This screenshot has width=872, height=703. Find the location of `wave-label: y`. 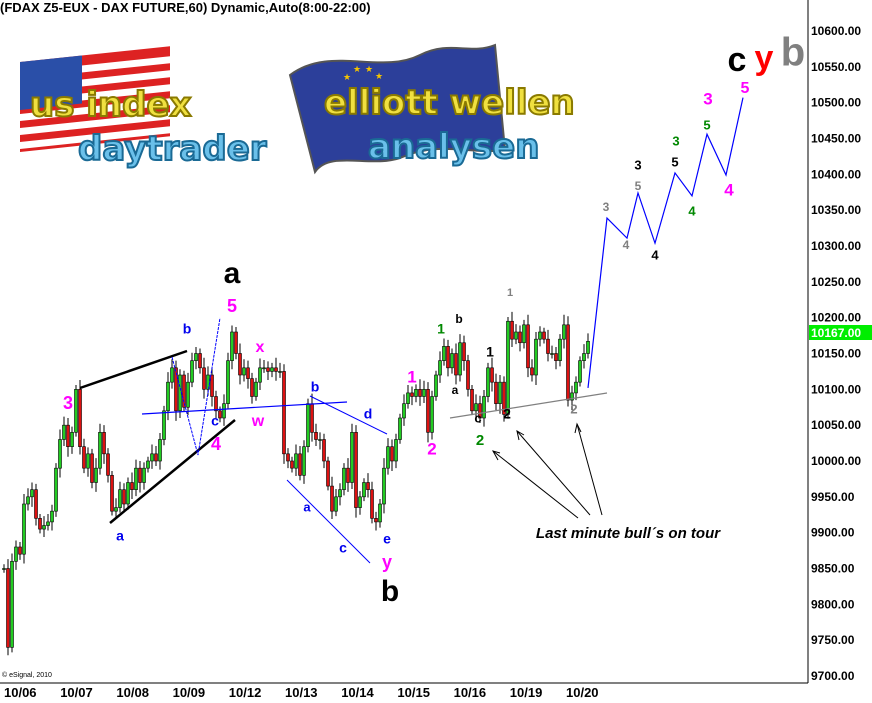

wave-label: y is located at coordinates (764, 58).